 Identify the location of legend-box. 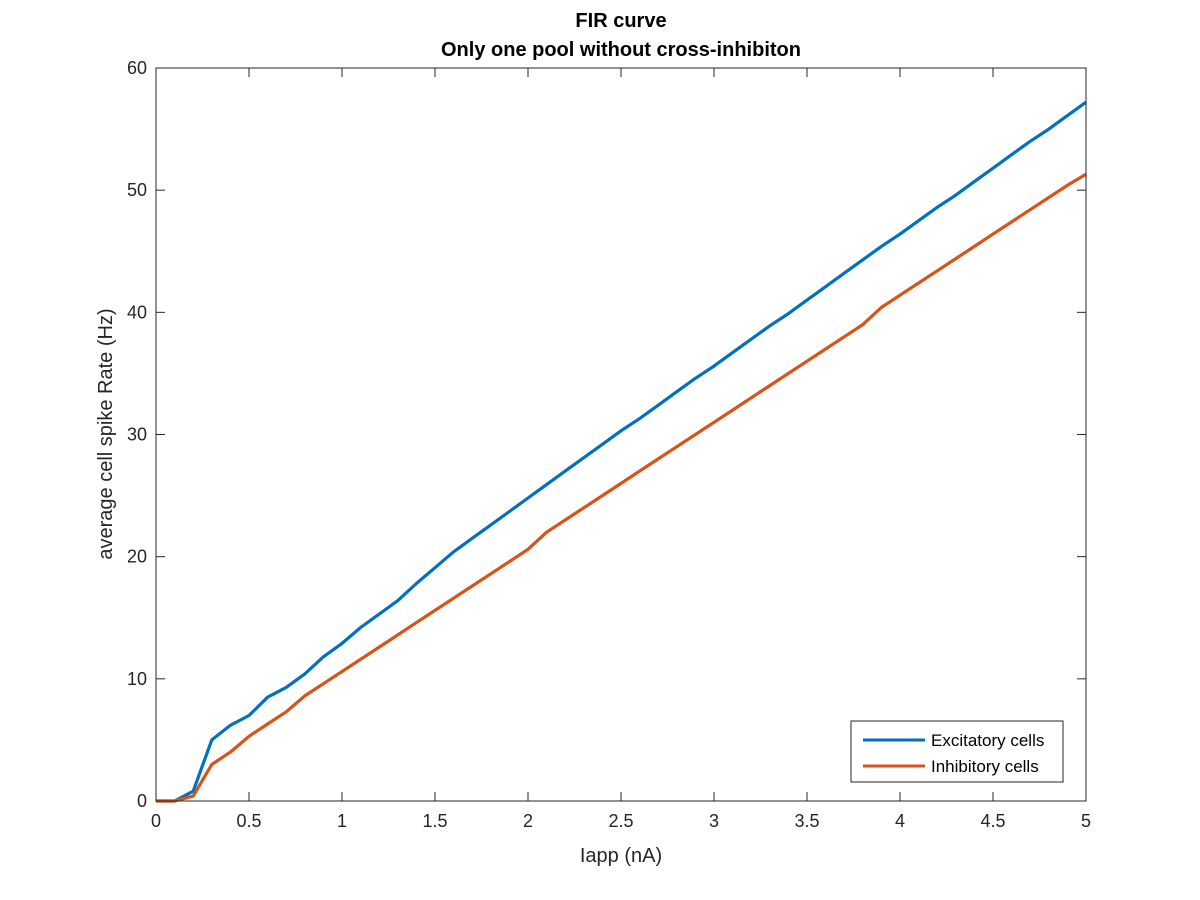
(957, 751).